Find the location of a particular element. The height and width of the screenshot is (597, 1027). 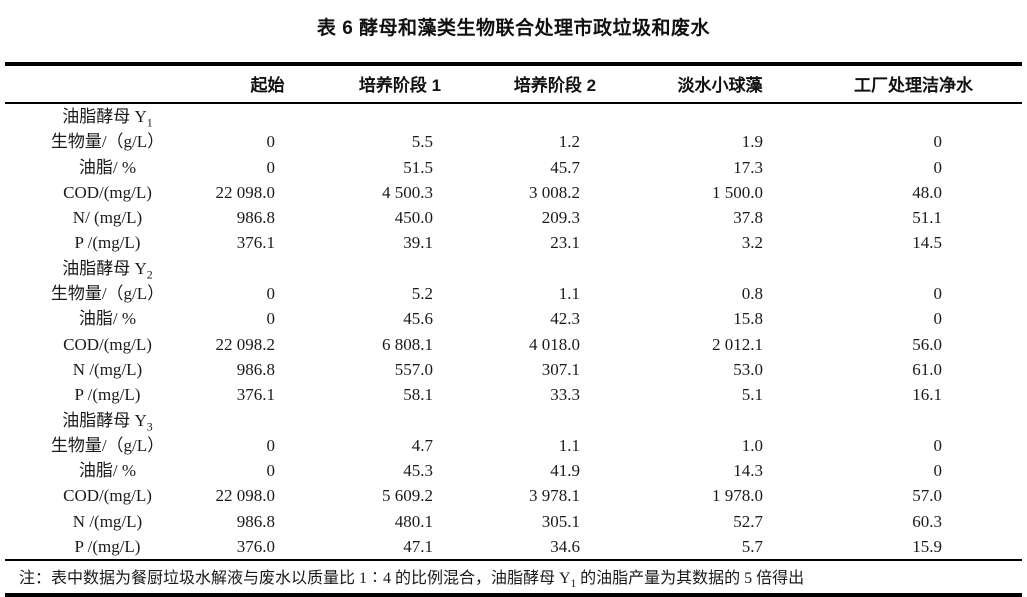

row-label: N /(mg/L) is located at coordinates (107, 521).